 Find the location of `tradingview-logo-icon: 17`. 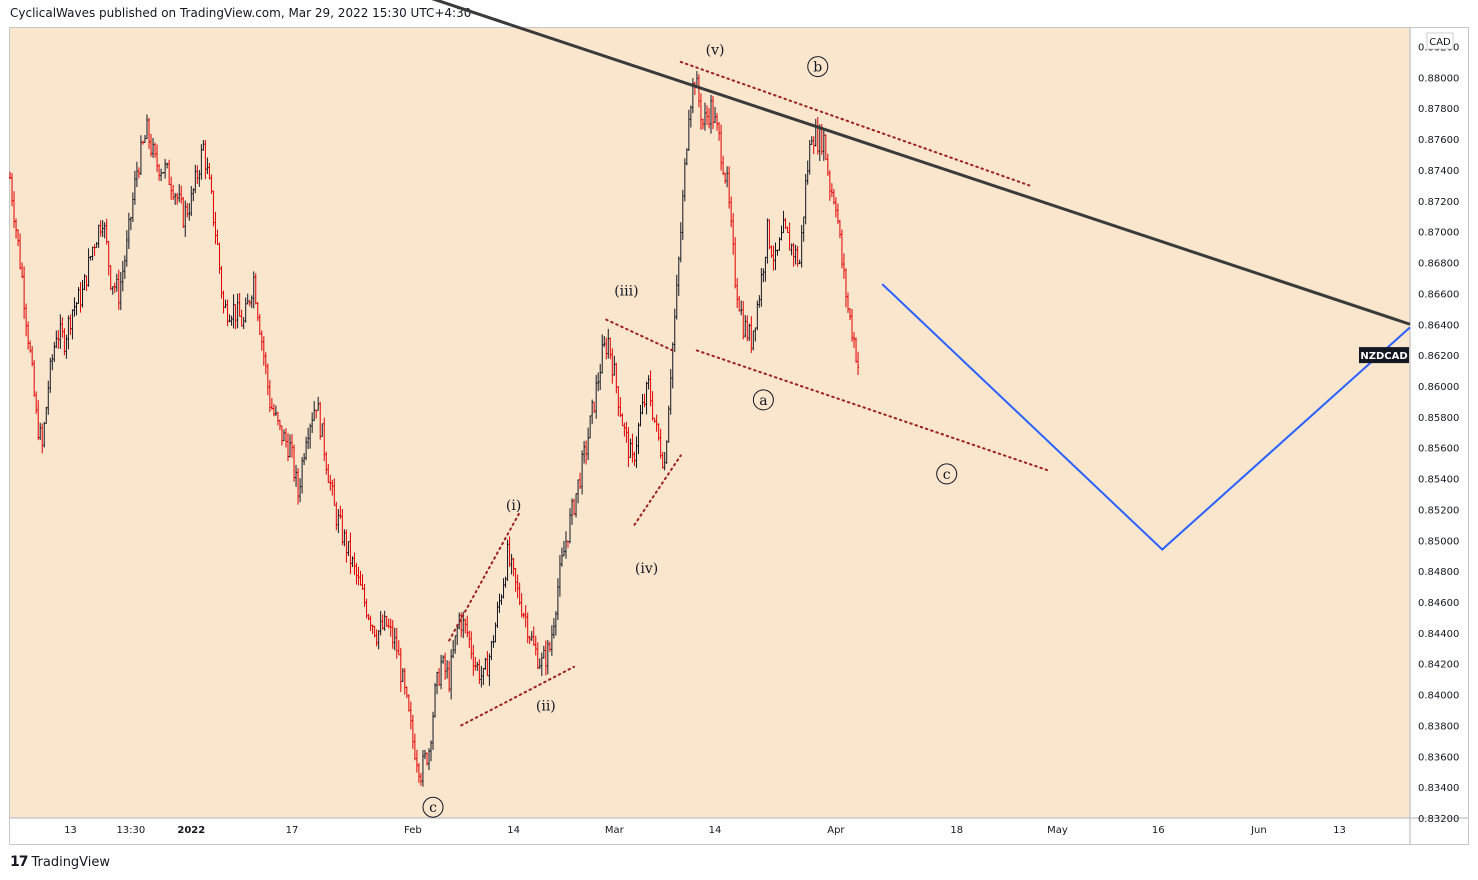

tradingview-logo-icon: 17 is located at coordinates (19, 862).